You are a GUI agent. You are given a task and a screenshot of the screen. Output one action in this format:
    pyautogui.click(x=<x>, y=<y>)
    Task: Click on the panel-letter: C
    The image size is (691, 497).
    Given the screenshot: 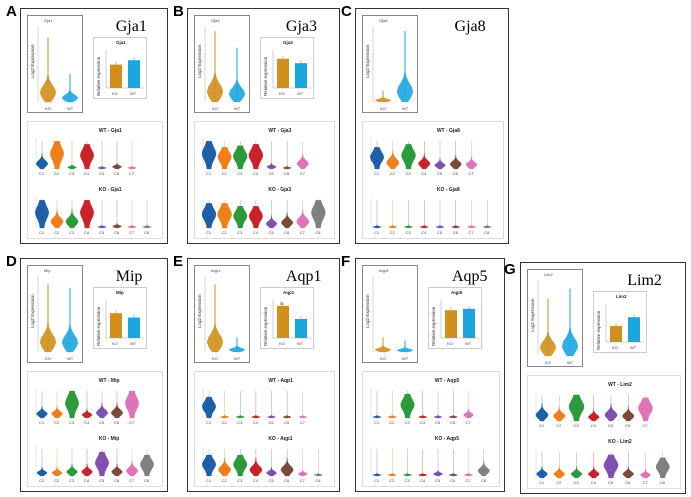 What is the action you would take?
    pyautogui.click(x=346, y=11)
    